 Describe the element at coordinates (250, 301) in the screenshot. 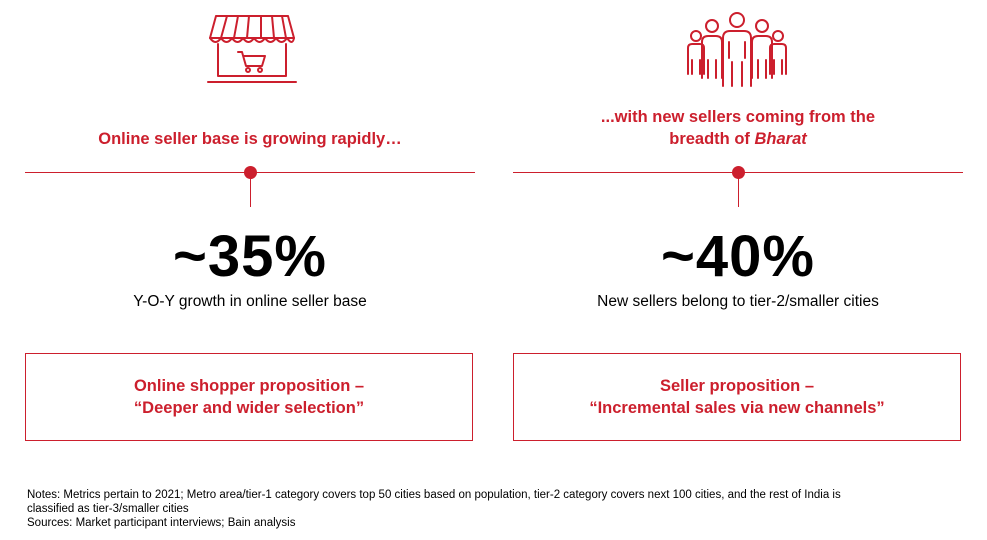

I see `left-caption: Y-O-Y growth in online seller base` at that location.